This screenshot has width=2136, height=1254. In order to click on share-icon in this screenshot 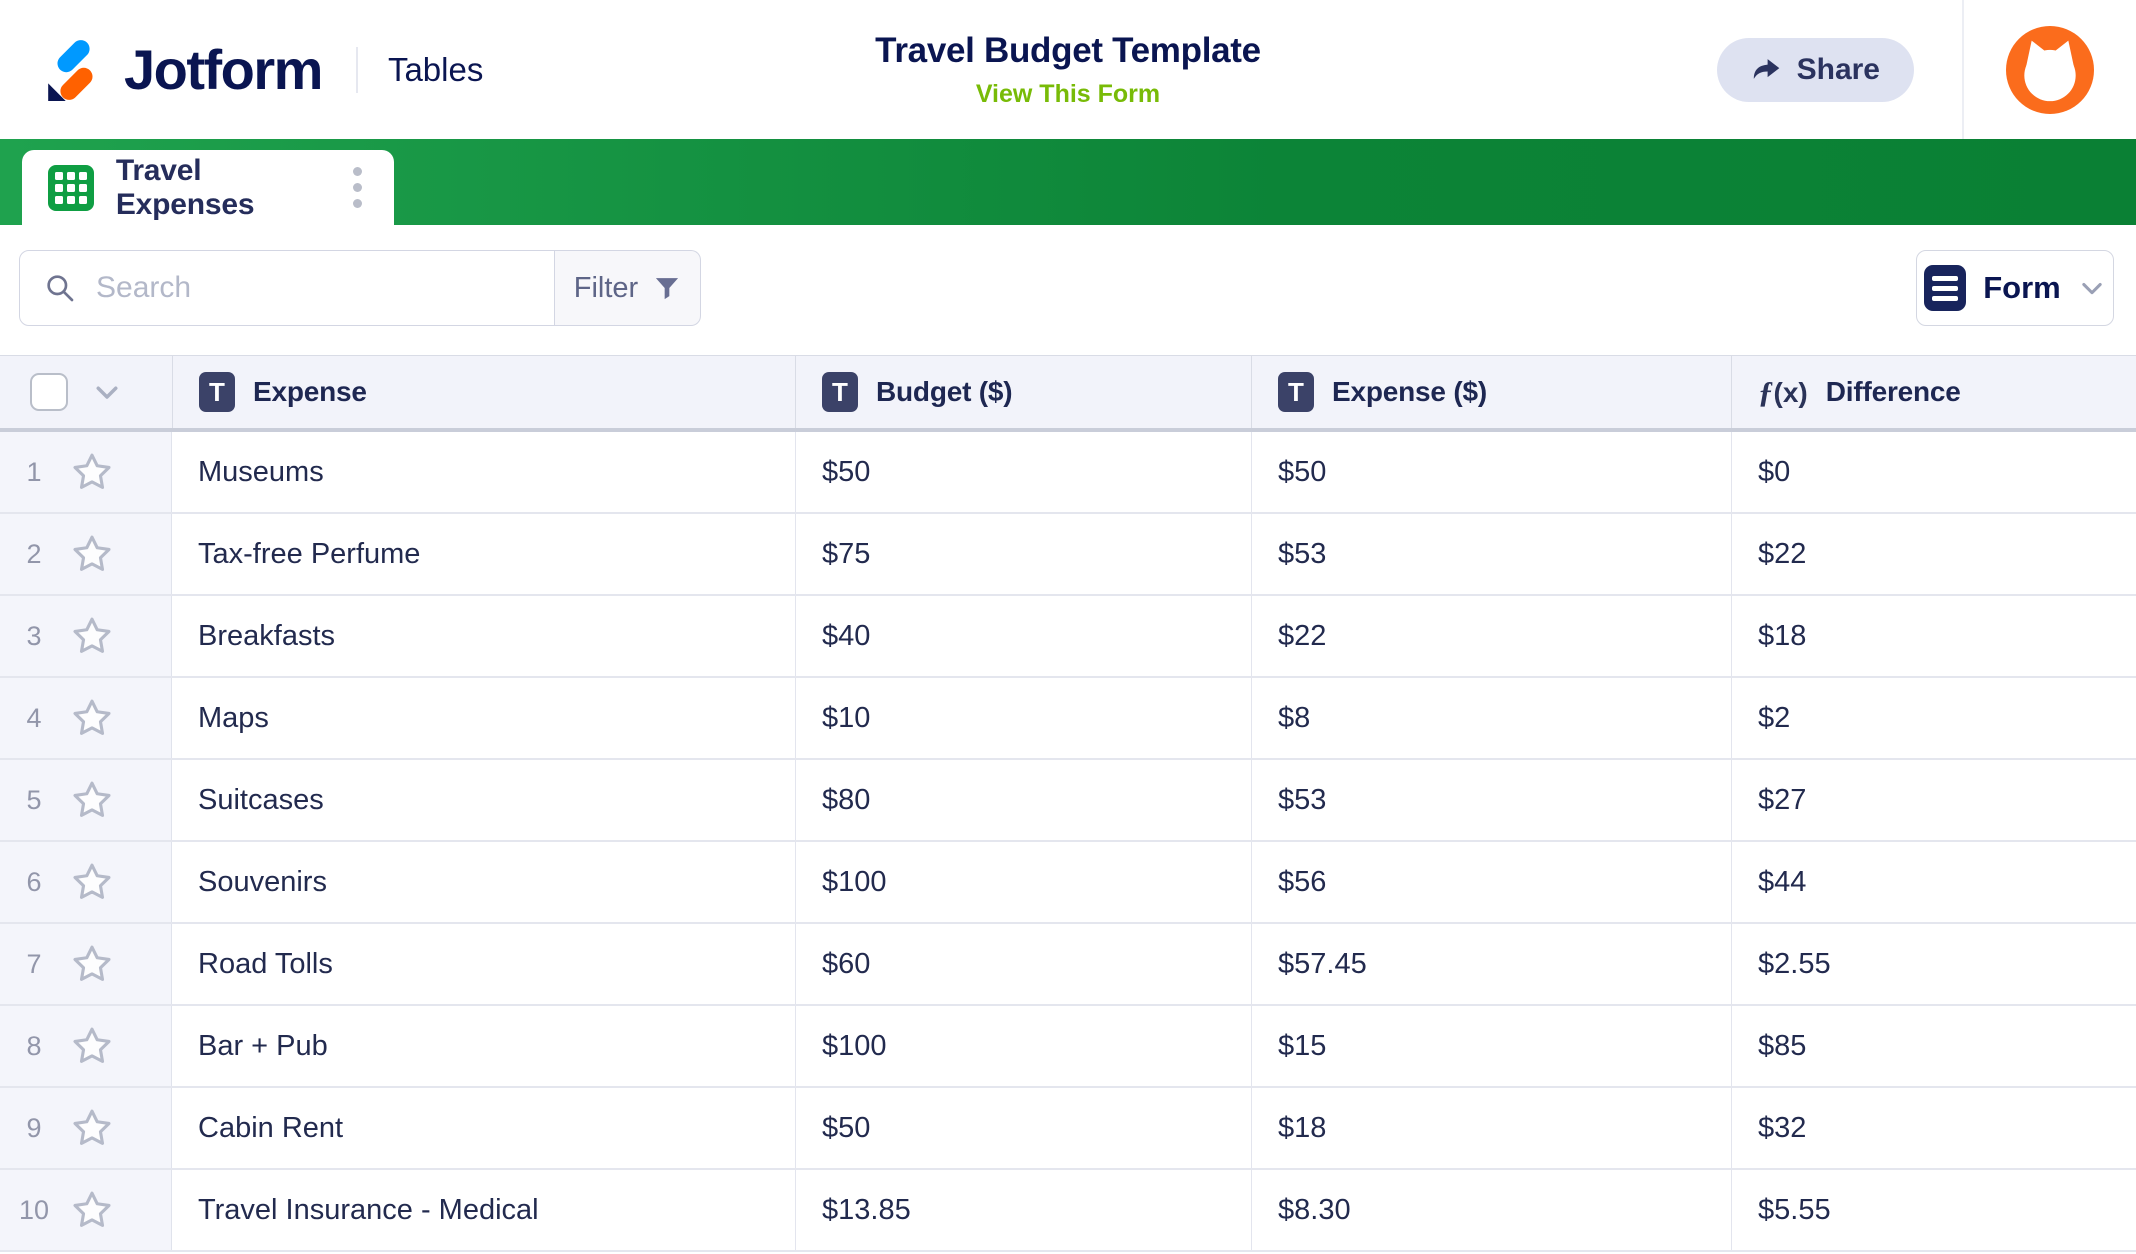, I will do `click(1766, 68)`.